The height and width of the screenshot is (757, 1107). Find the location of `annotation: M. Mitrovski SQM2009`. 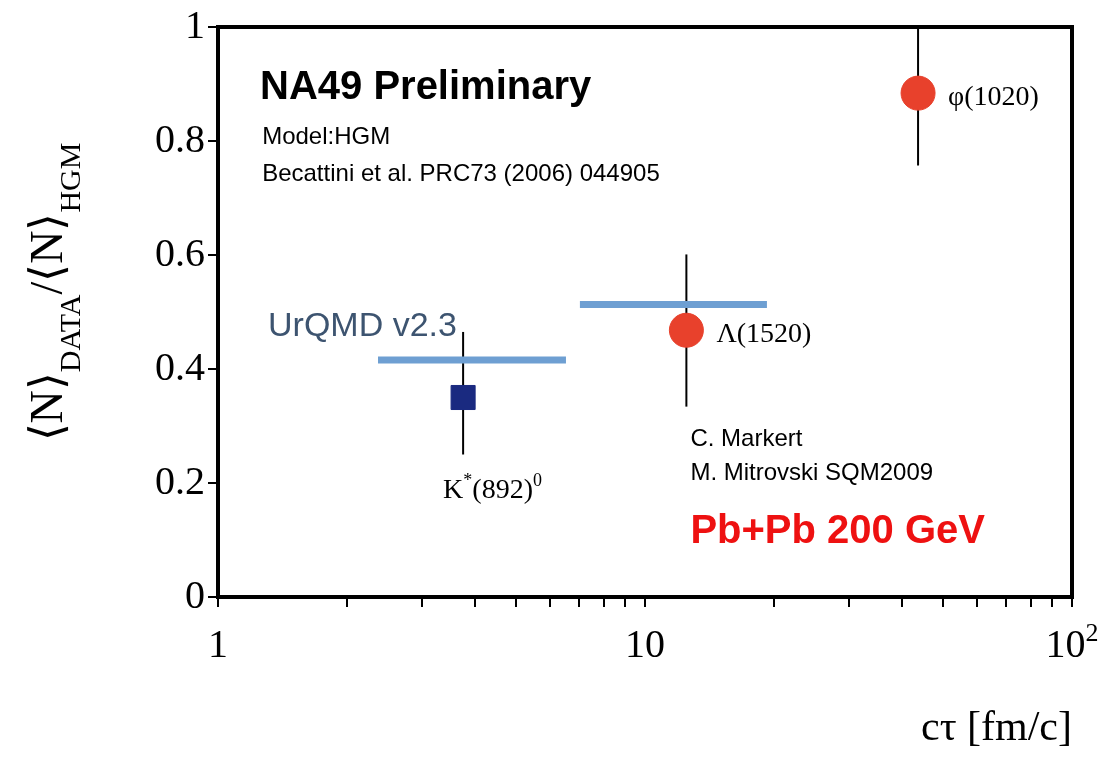

annotation: M. Mitrovski SQM2009 is located at coordinates (812, 472).